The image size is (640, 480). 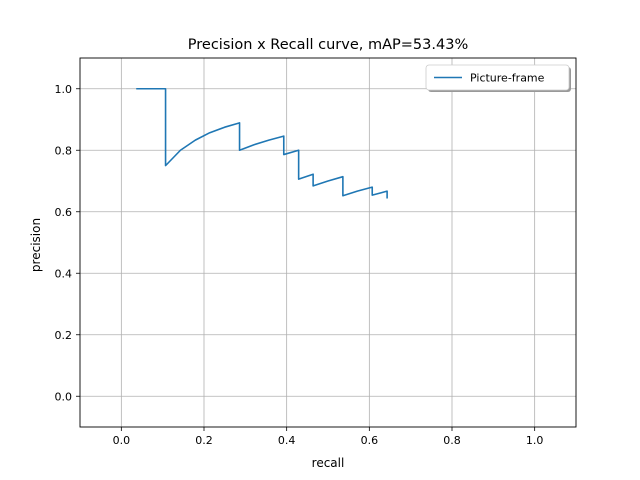 I want to click on series-layer, so click(x=262, y=143).